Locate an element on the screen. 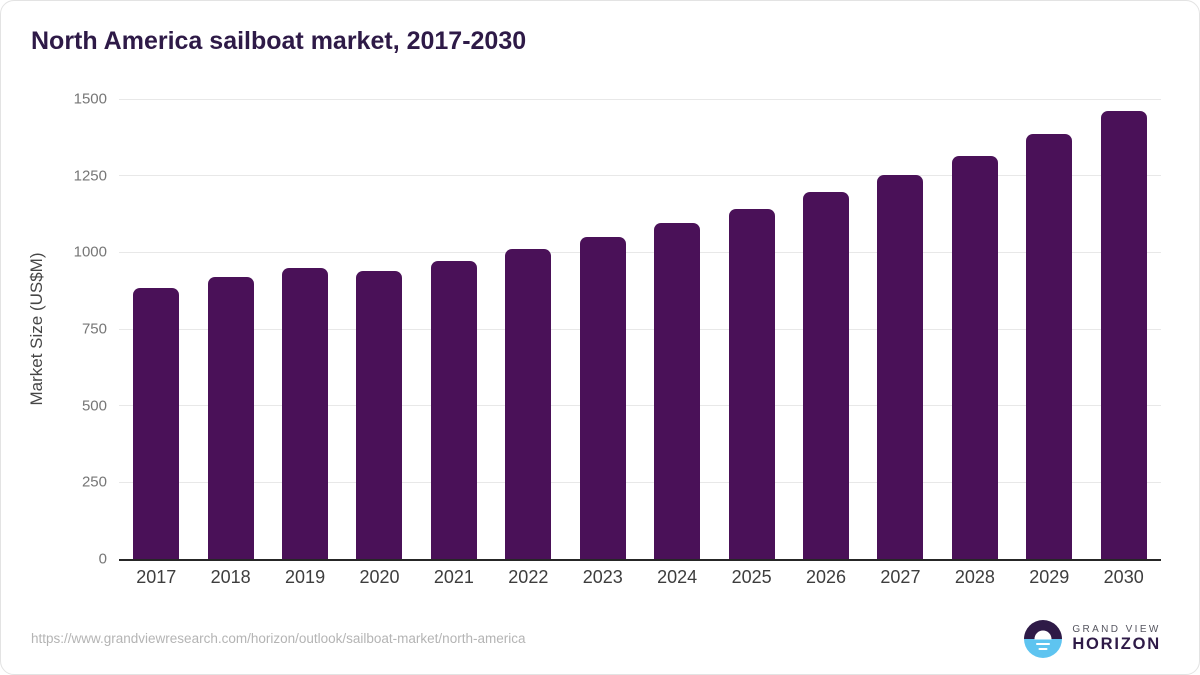 The image size is (1200, 675). bar-slot-2018 is located at coordinates (230, 329).